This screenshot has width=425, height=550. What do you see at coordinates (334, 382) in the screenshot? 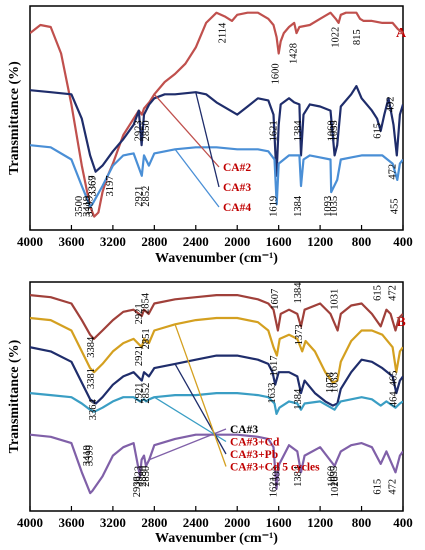
I see `peak-label: 1033` at bounding box center [334, 382].